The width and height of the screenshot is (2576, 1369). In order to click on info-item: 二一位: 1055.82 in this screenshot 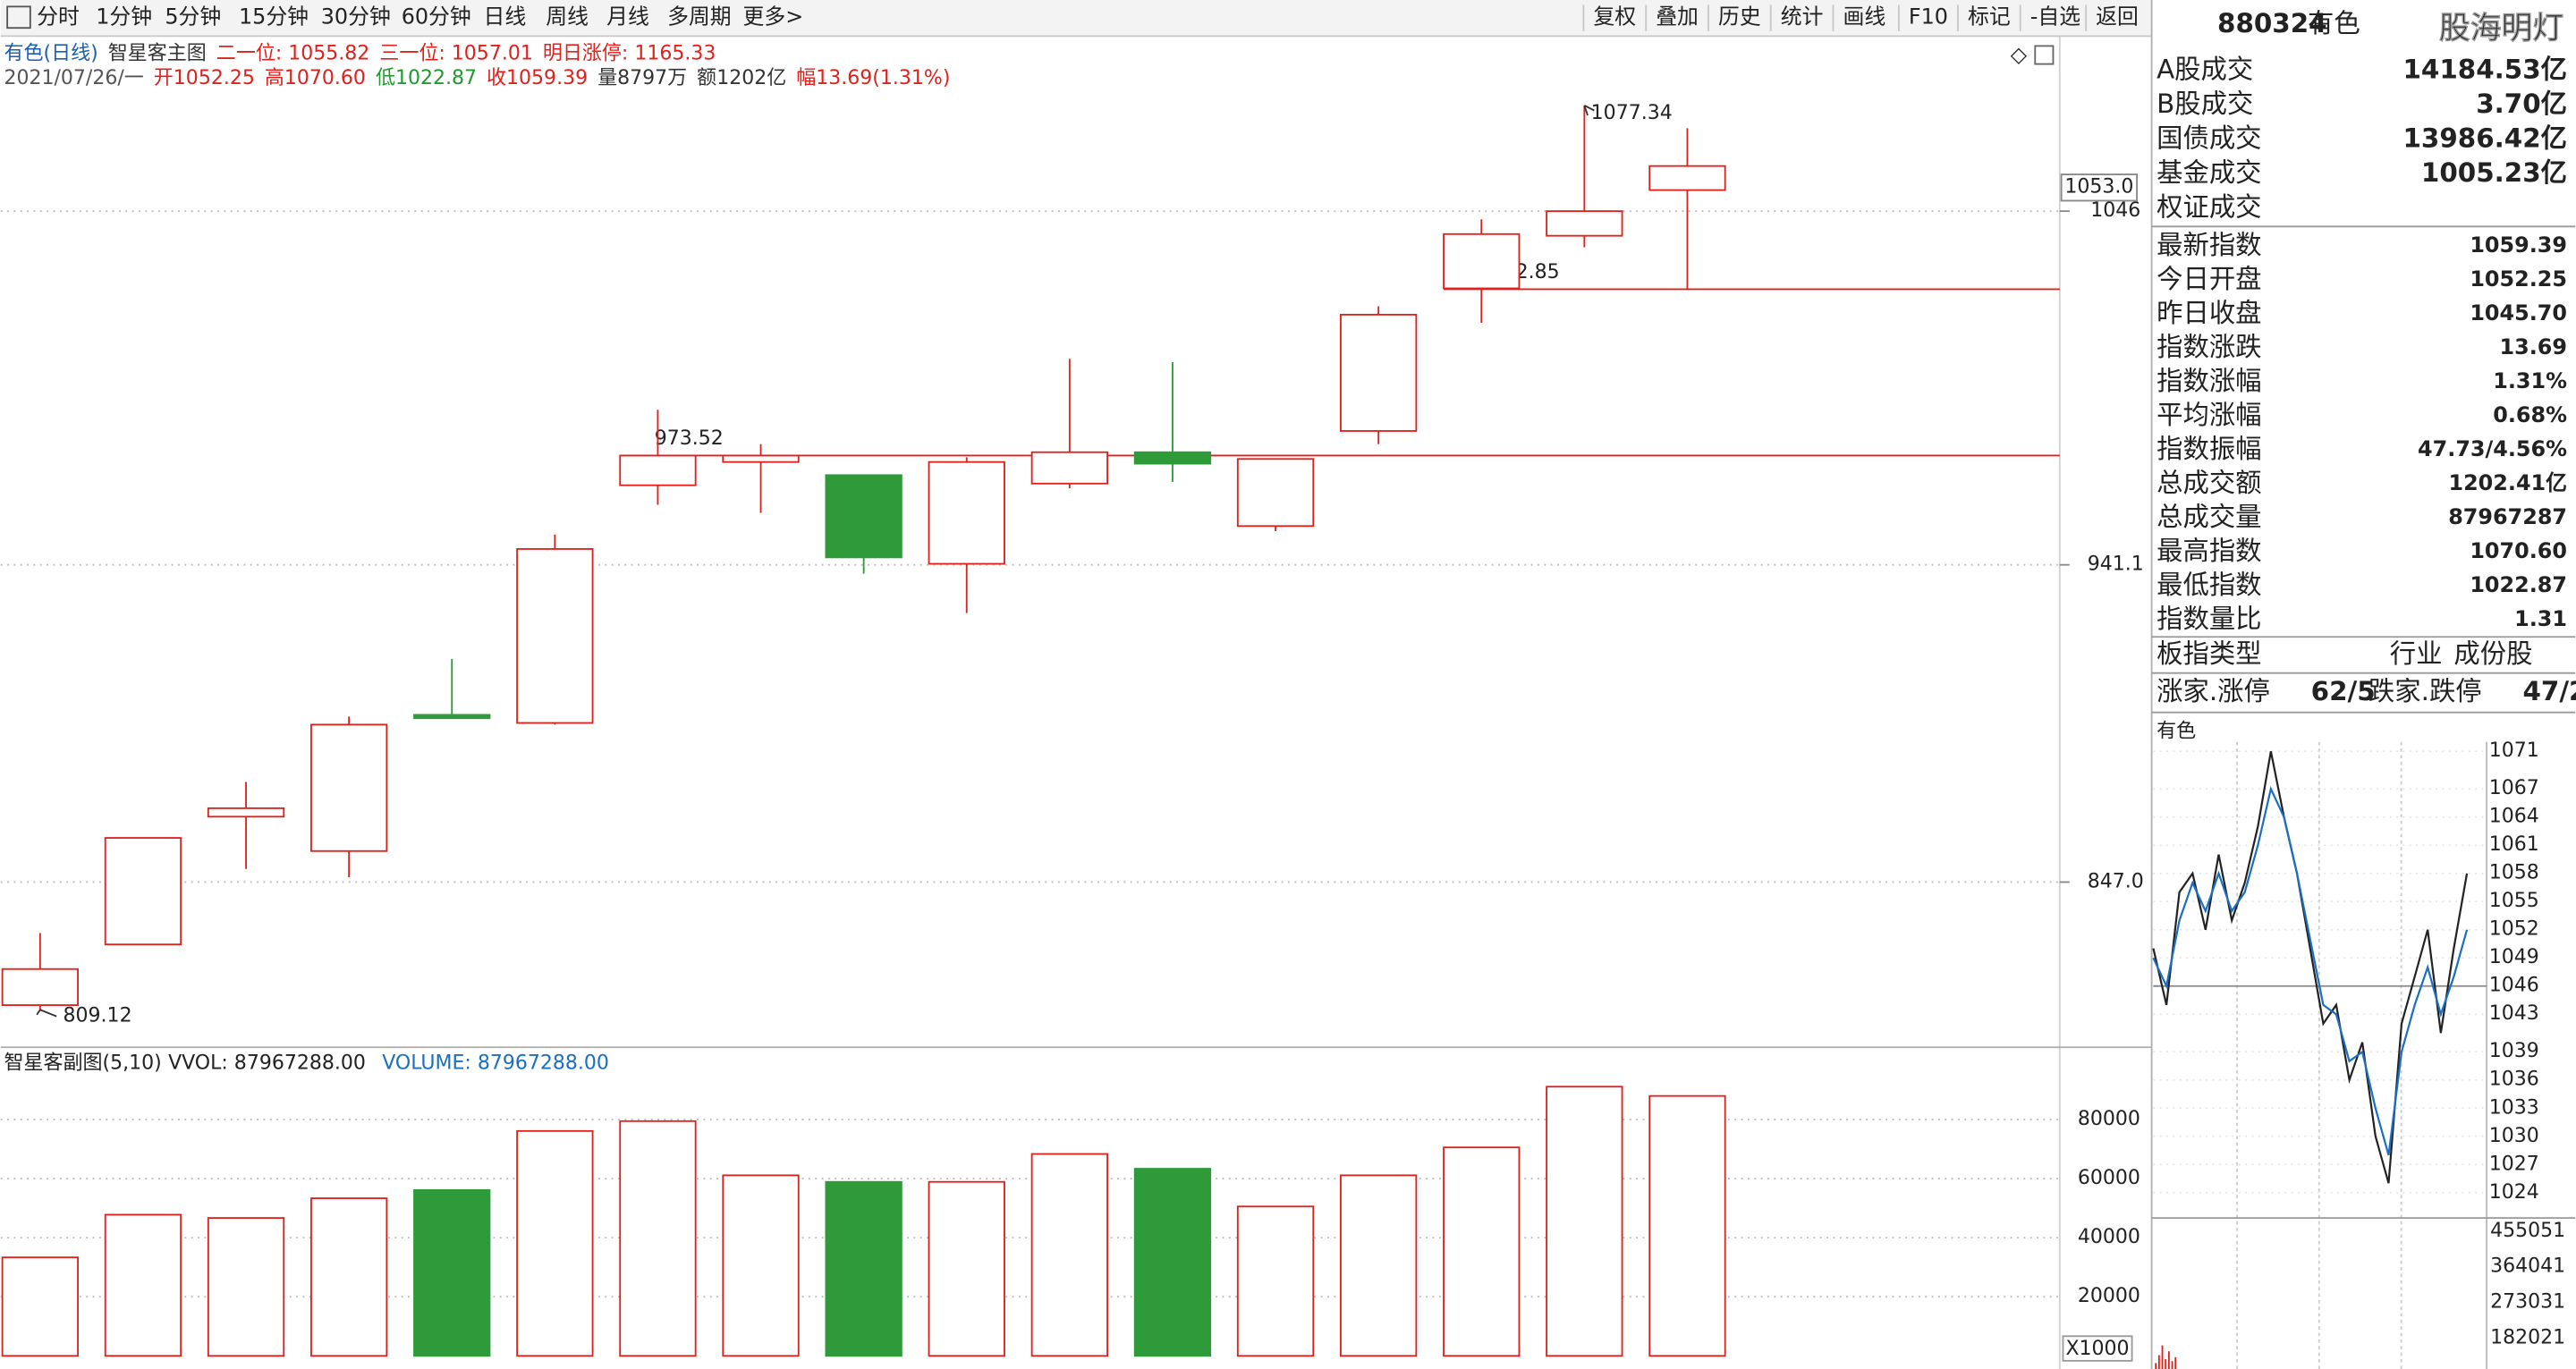, I will do `click(293, 54)`.